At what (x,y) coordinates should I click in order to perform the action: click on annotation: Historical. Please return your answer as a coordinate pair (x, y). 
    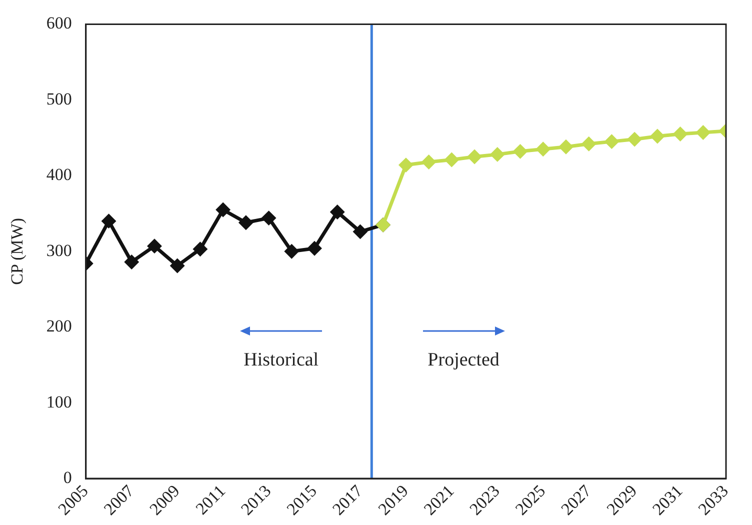
    Looking at the image, I should click on (281, 359).